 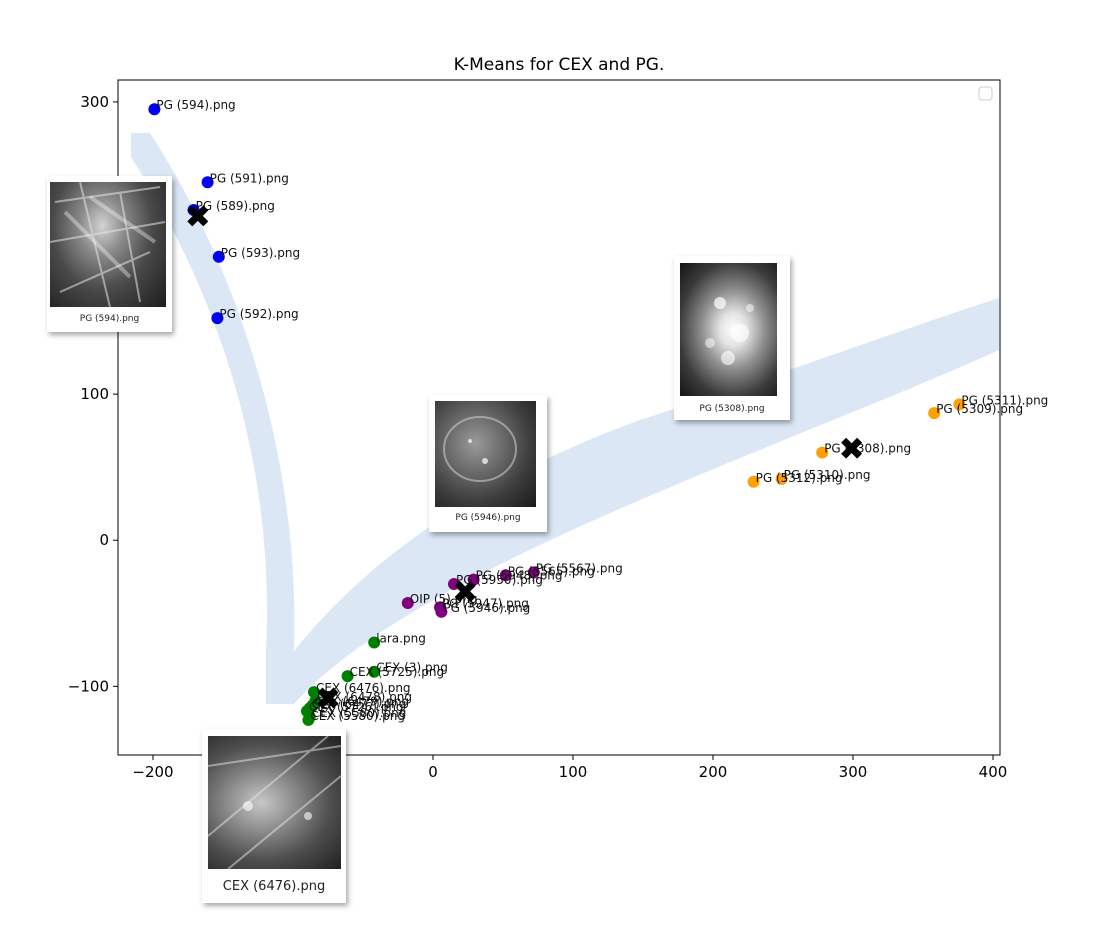 I want to click on point-label: PG (5950).png, so click(x=499, y=580).